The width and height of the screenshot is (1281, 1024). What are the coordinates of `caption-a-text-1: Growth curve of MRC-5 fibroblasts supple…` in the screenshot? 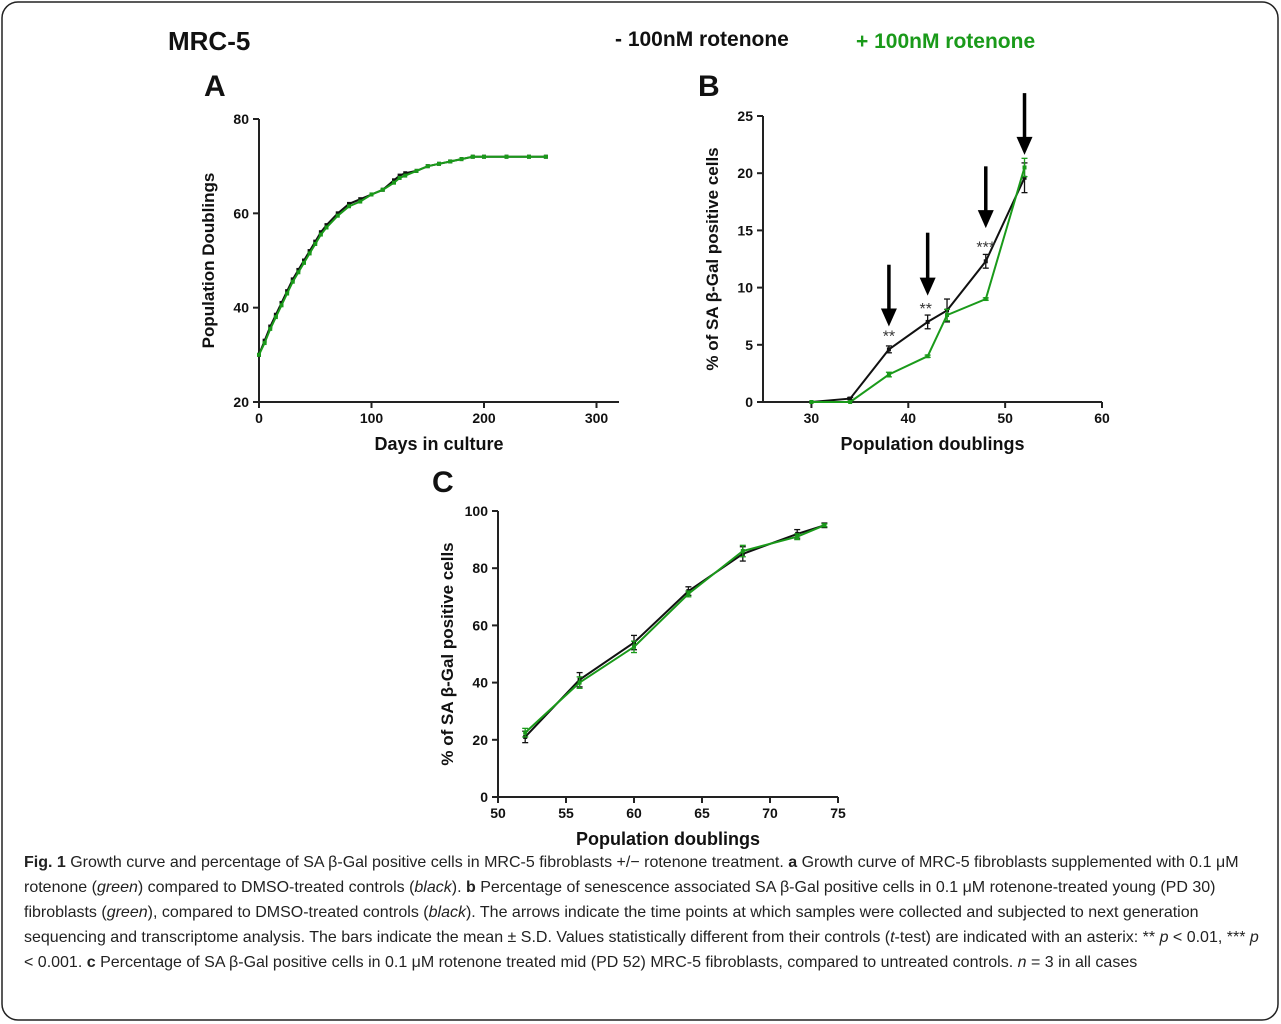 It's located at (631, 875).